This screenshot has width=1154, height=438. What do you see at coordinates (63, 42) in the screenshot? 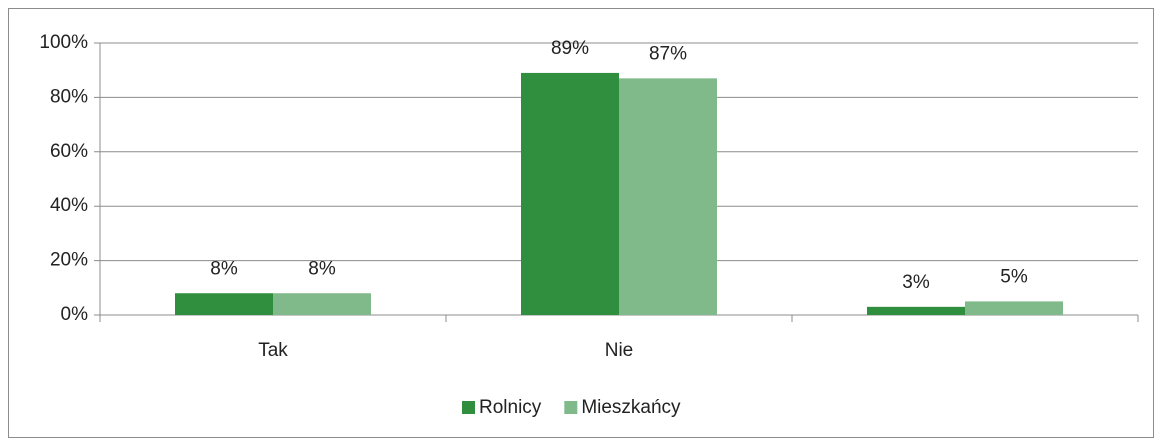
I see `y-tick-label: 100%` at bounding box center [63, 42].